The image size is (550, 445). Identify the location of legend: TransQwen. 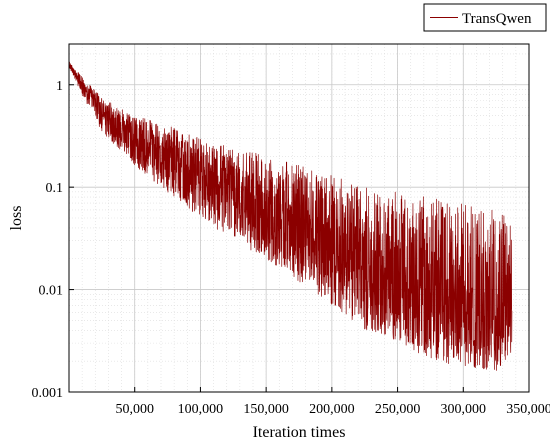
(485, 17).